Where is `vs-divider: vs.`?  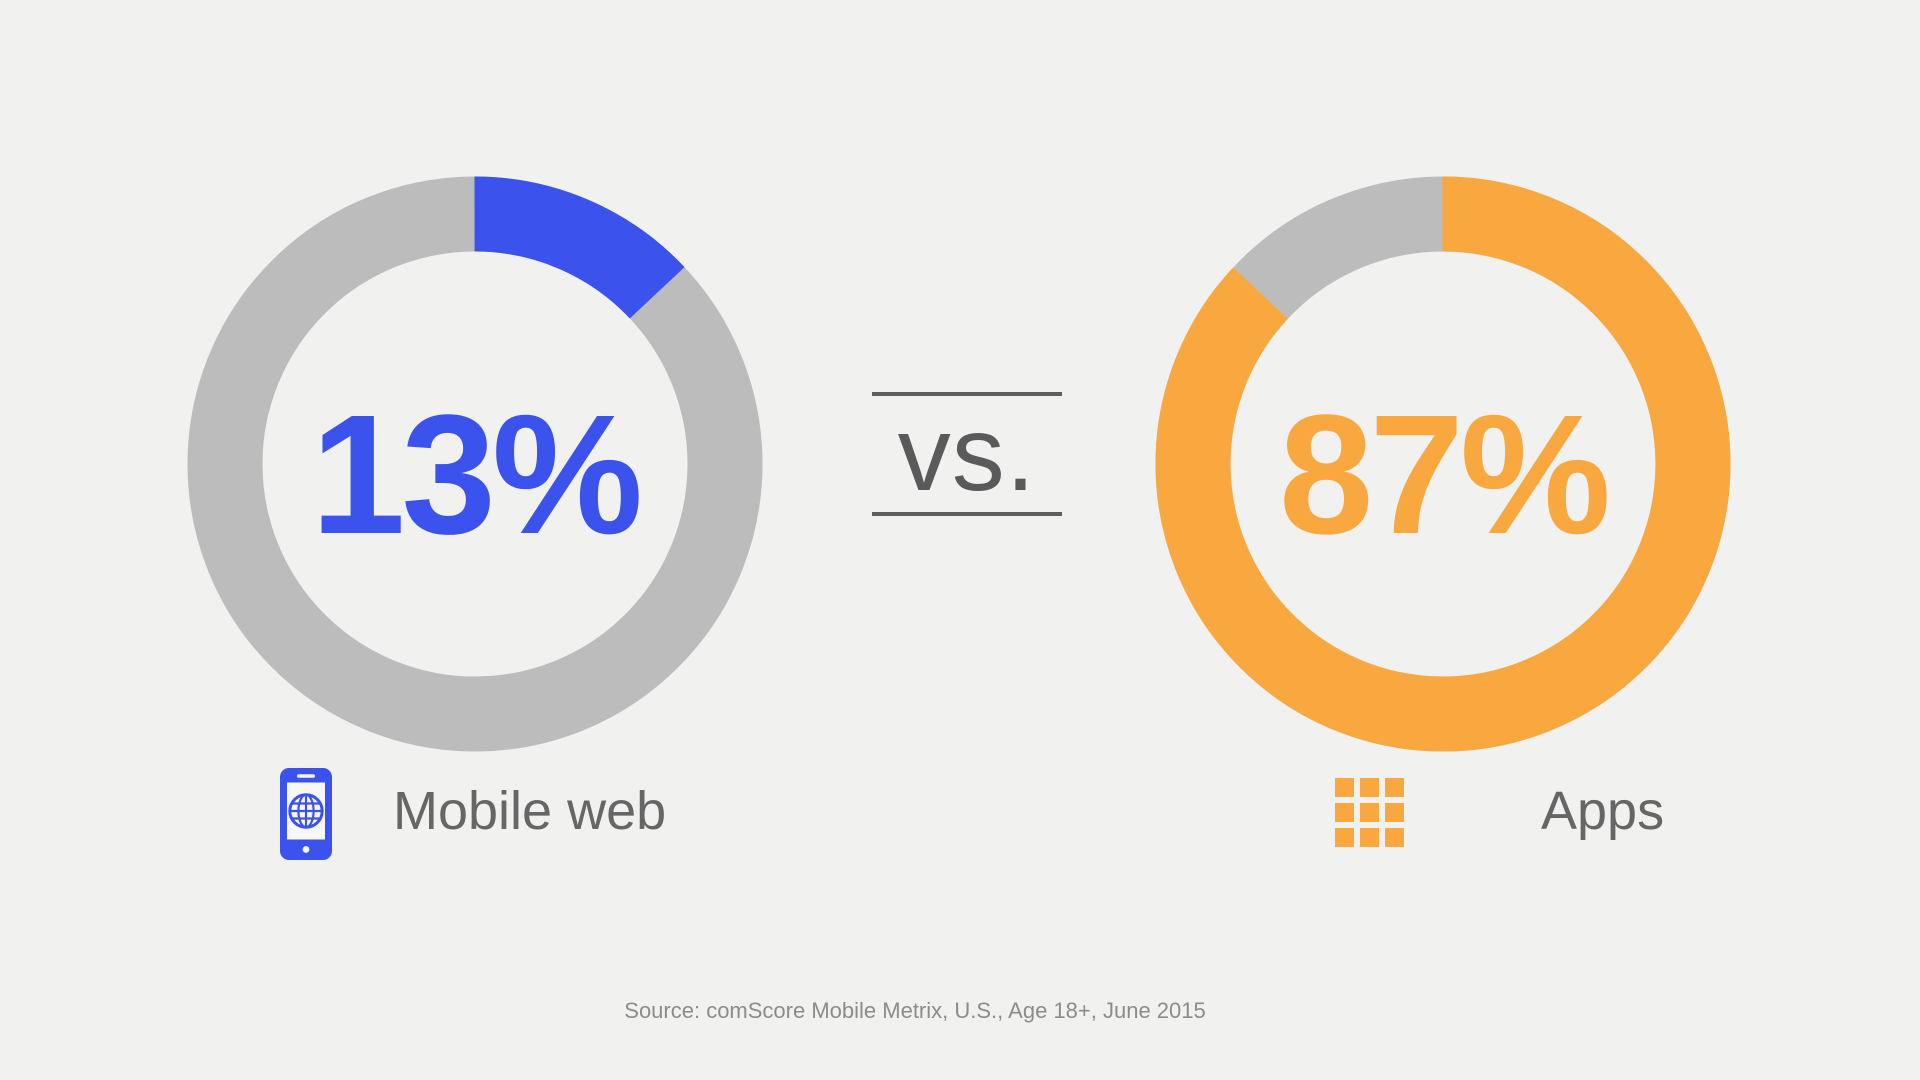 vs-divider: vs. is located at coordinates (967, 454).